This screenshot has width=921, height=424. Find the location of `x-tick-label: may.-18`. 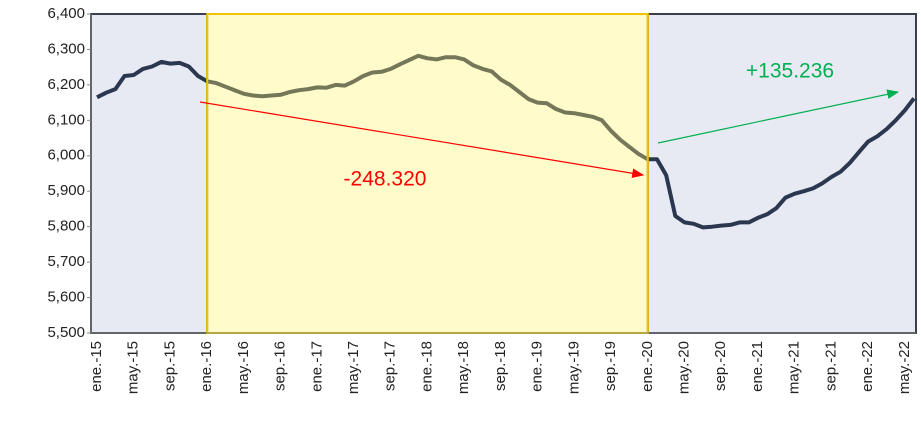

x-tick-label: may.-18 is located at coordinates (463, 367).